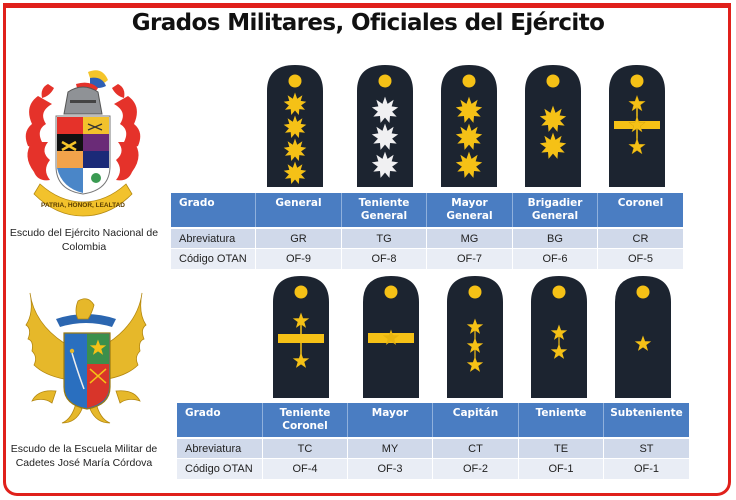 The width and height of the screenshot is (736, 500). I want to click on military-school-coat-of-arms, so click(86, 358).